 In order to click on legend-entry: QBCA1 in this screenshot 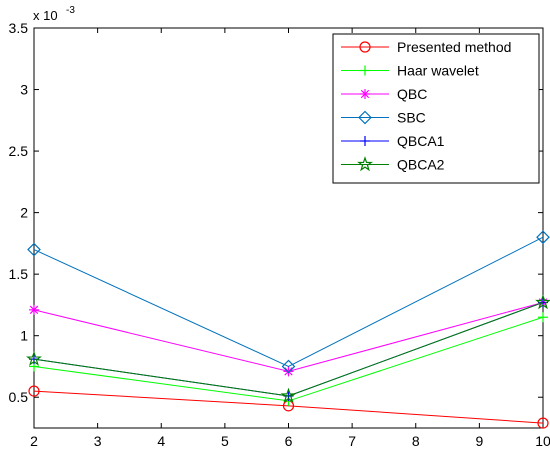, I will do `click(393, 141)`.